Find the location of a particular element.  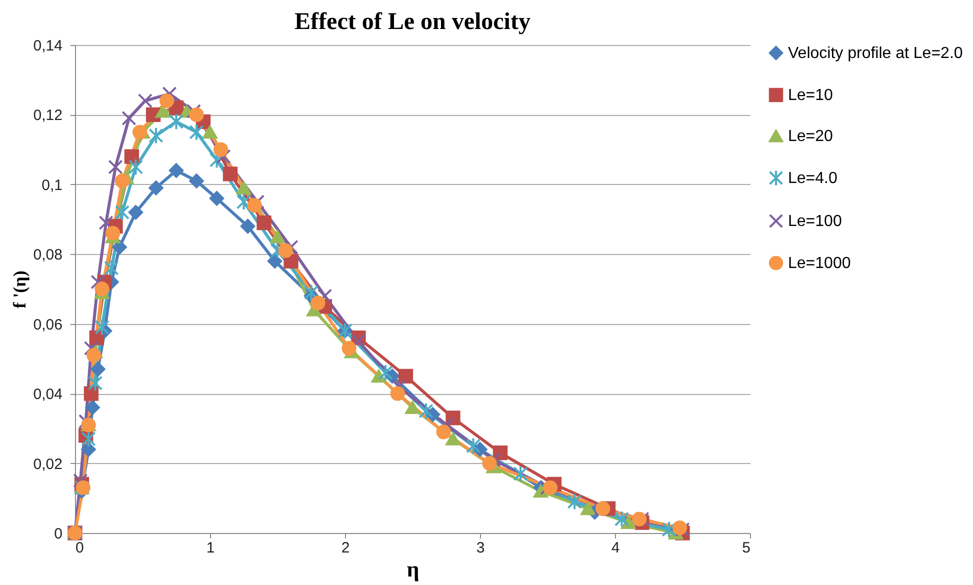

legend-label: Le=10 is located at coordinates (811, 95).